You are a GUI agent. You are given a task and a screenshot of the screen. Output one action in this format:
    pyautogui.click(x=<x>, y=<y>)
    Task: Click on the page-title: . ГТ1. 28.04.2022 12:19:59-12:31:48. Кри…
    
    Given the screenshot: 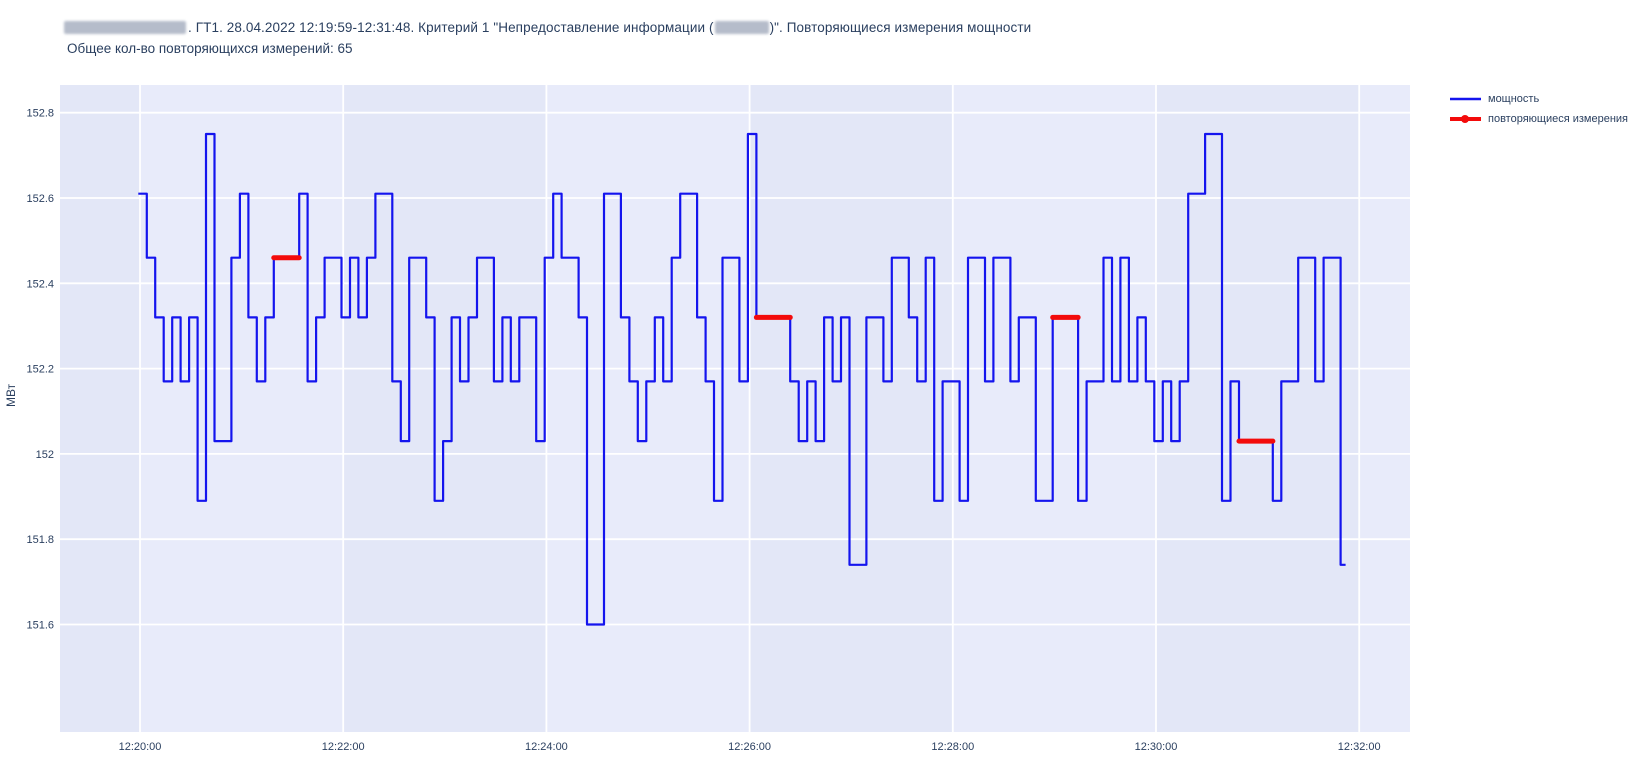 What is the action you would take?
    pyautogui.click(x=547, y=27)
    